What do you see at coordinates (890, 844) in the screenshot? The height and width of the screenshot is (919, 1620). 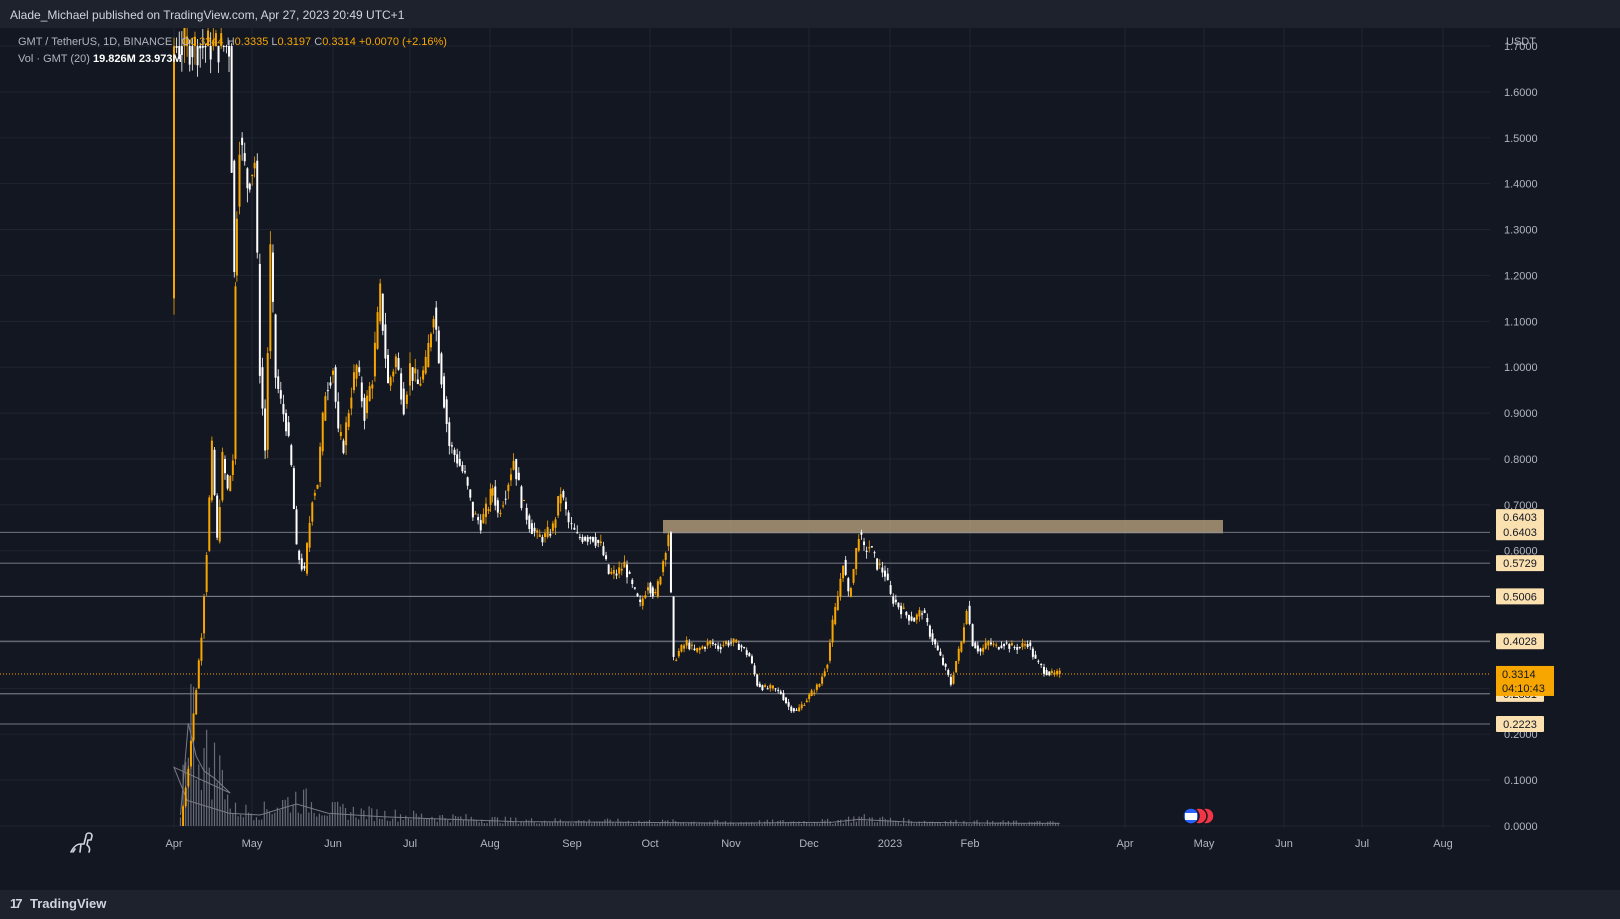 I see `x-tick-label: 2023` at bounding box center [890, 844].